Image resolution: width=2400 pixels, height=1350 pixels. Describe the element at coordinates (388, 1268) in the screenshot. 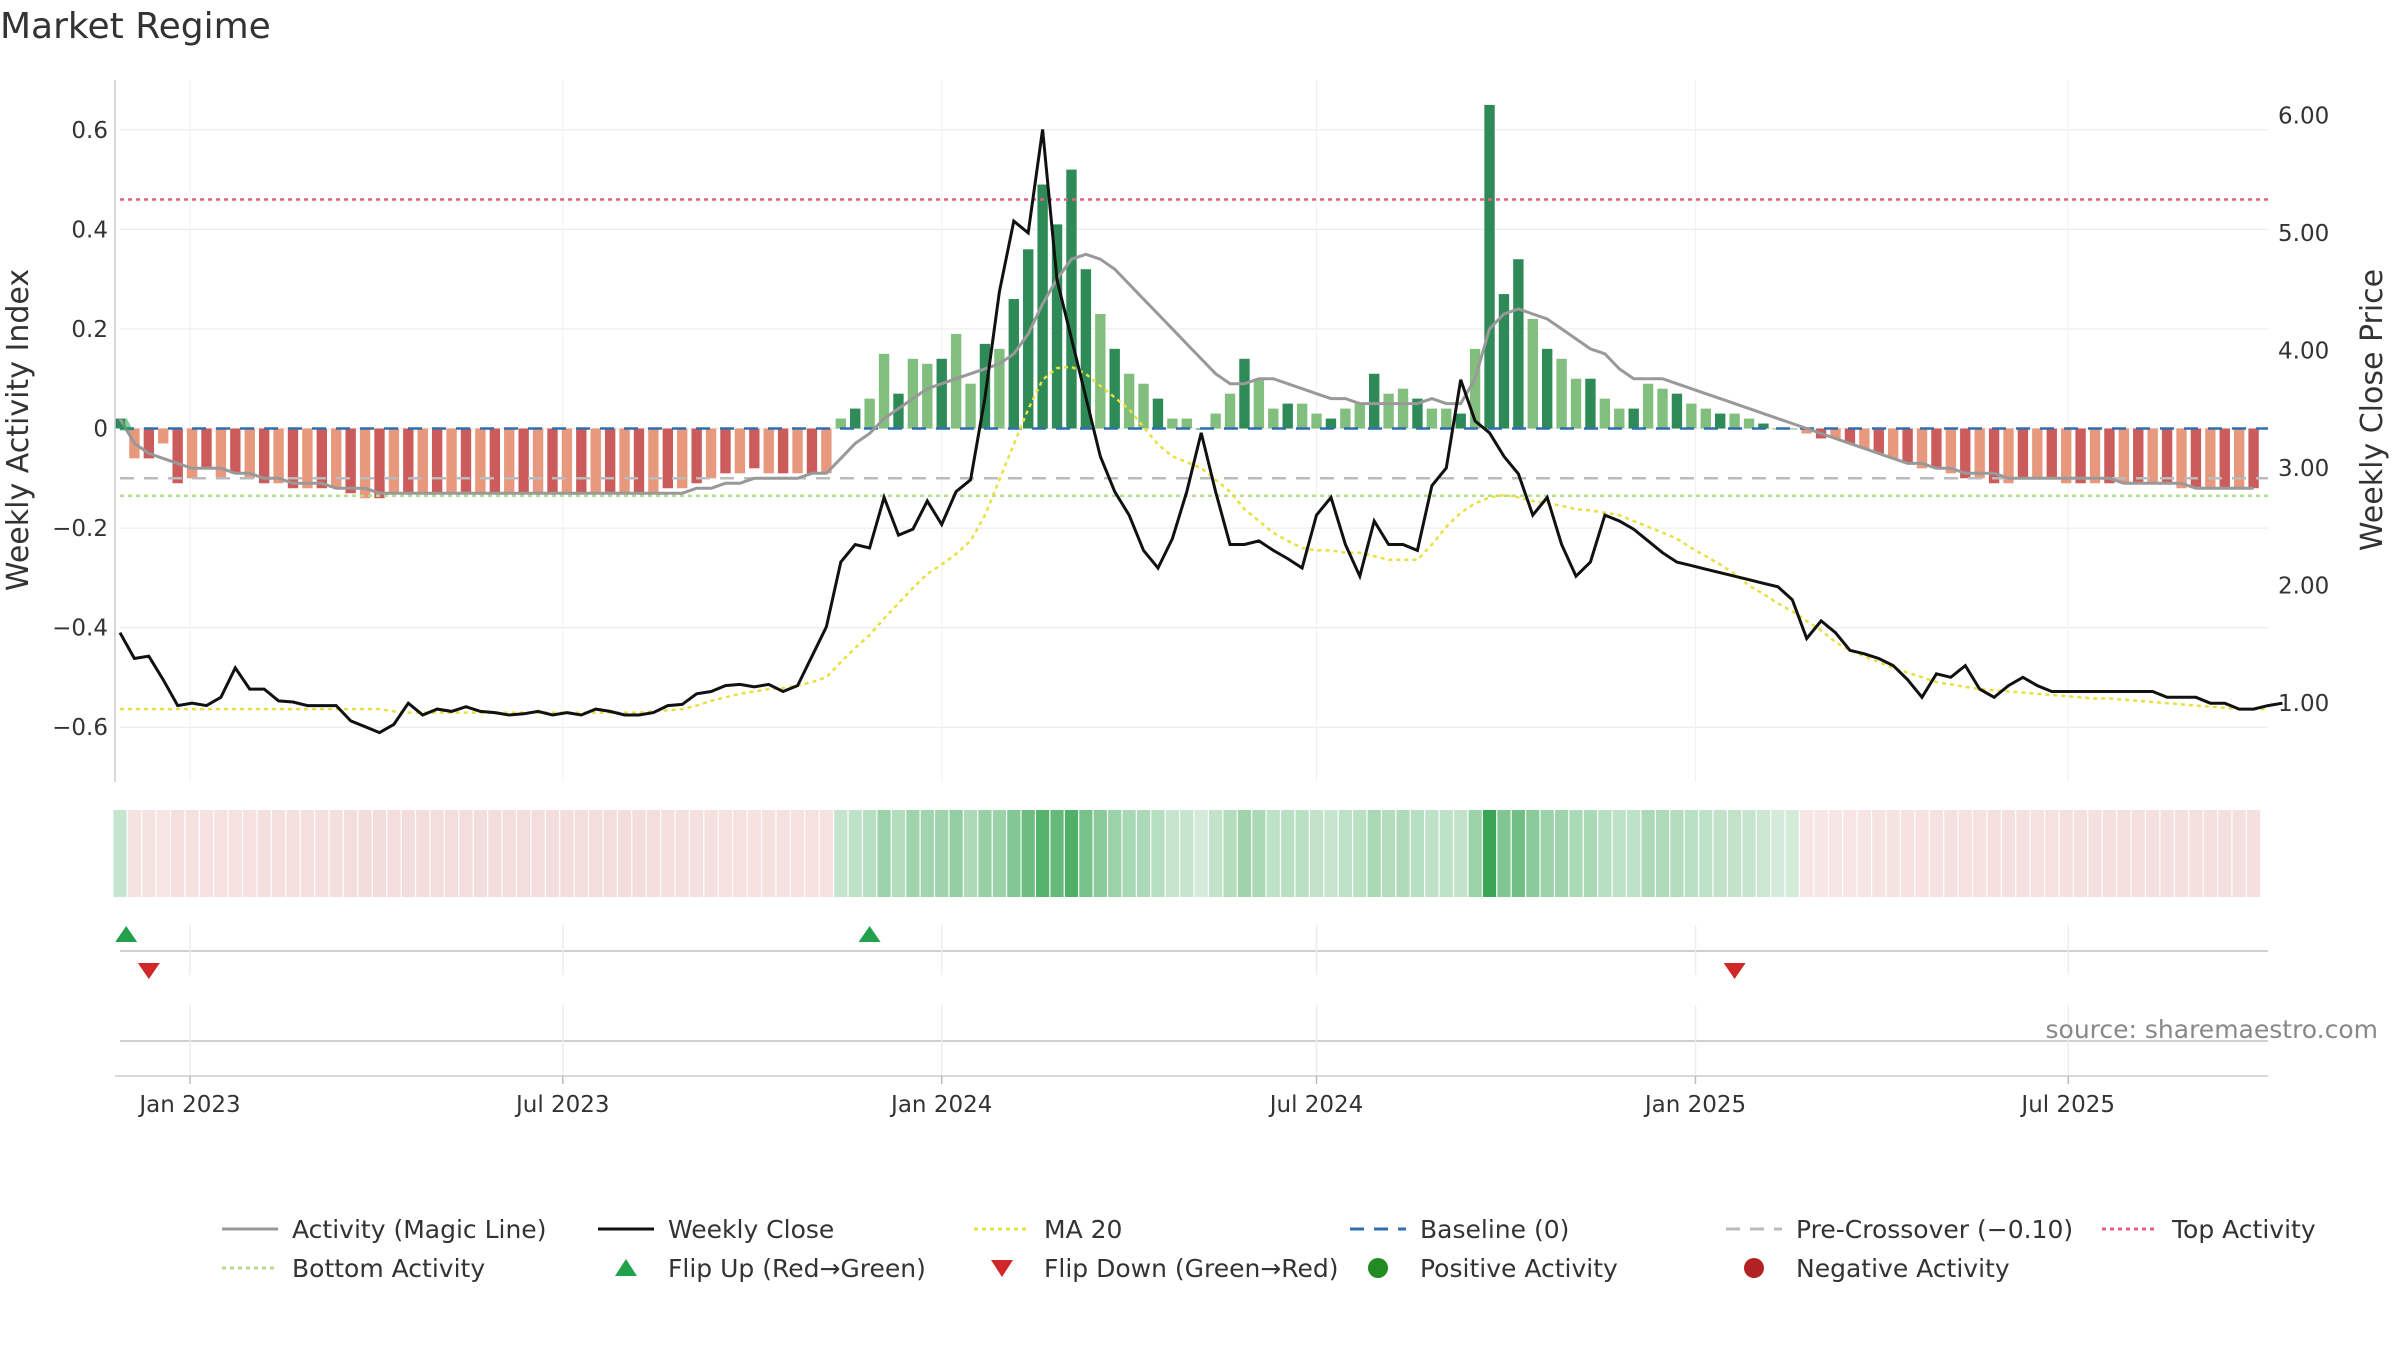

I see `legend-label: Bottom Activity` at that location.